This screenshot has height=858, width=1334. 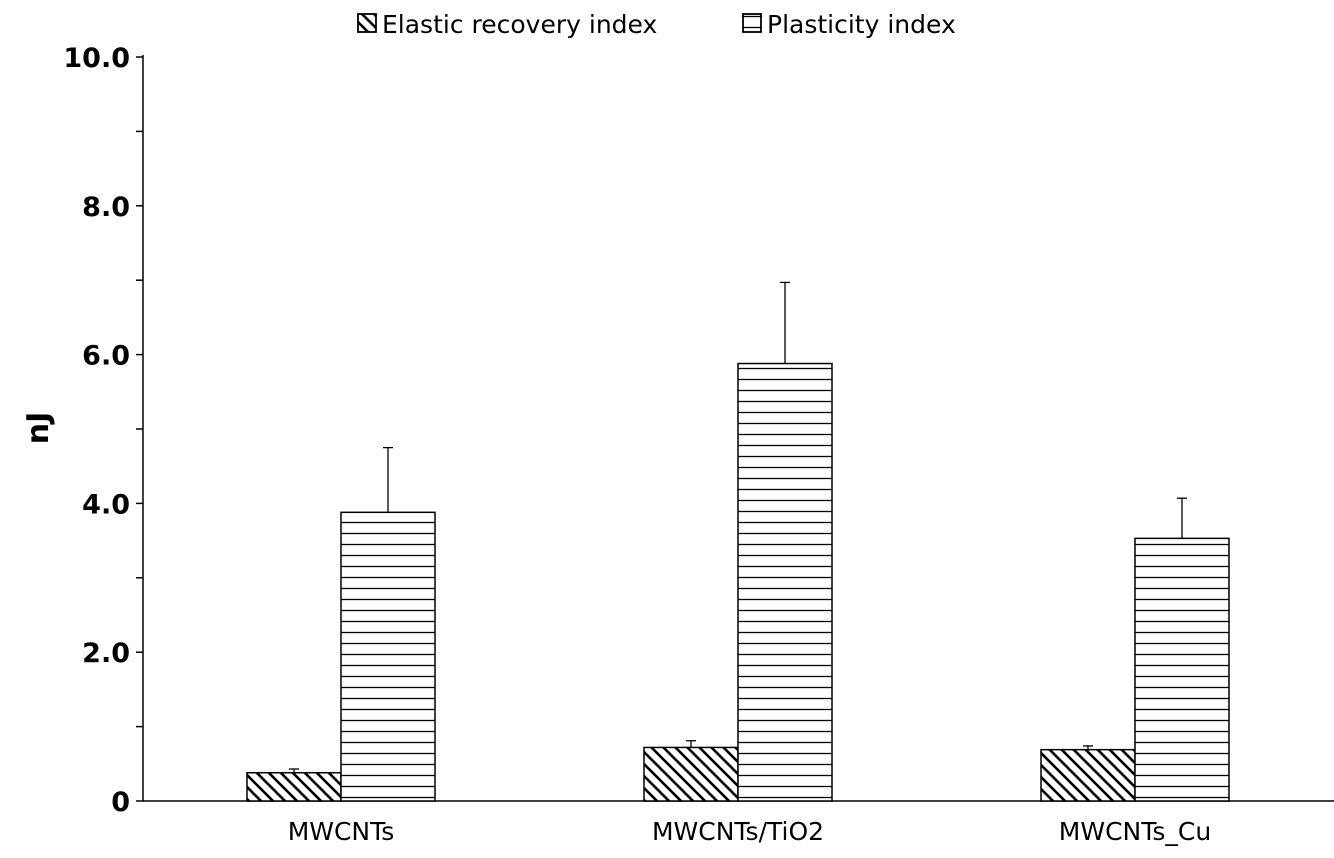 I want to click on legend-label: Plasticity index, so click(x=861, y=24).